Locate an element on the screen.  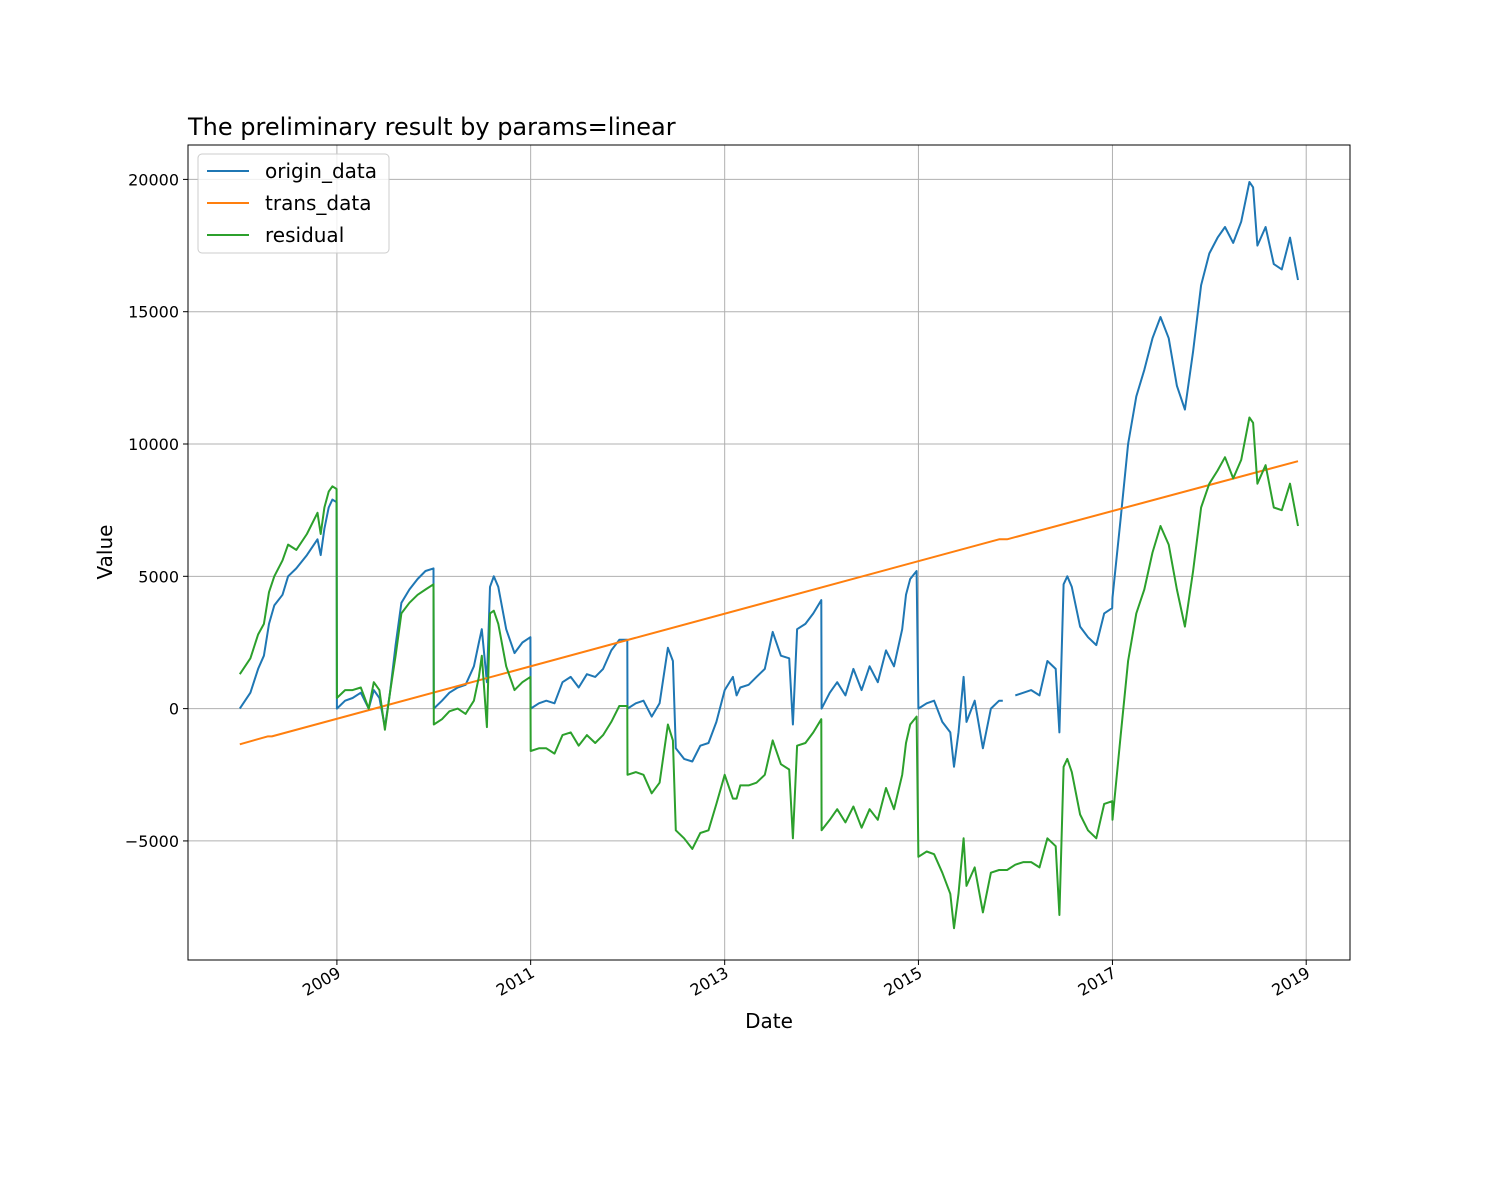
legend-label: origin_data is located at coordinates (321, 171).